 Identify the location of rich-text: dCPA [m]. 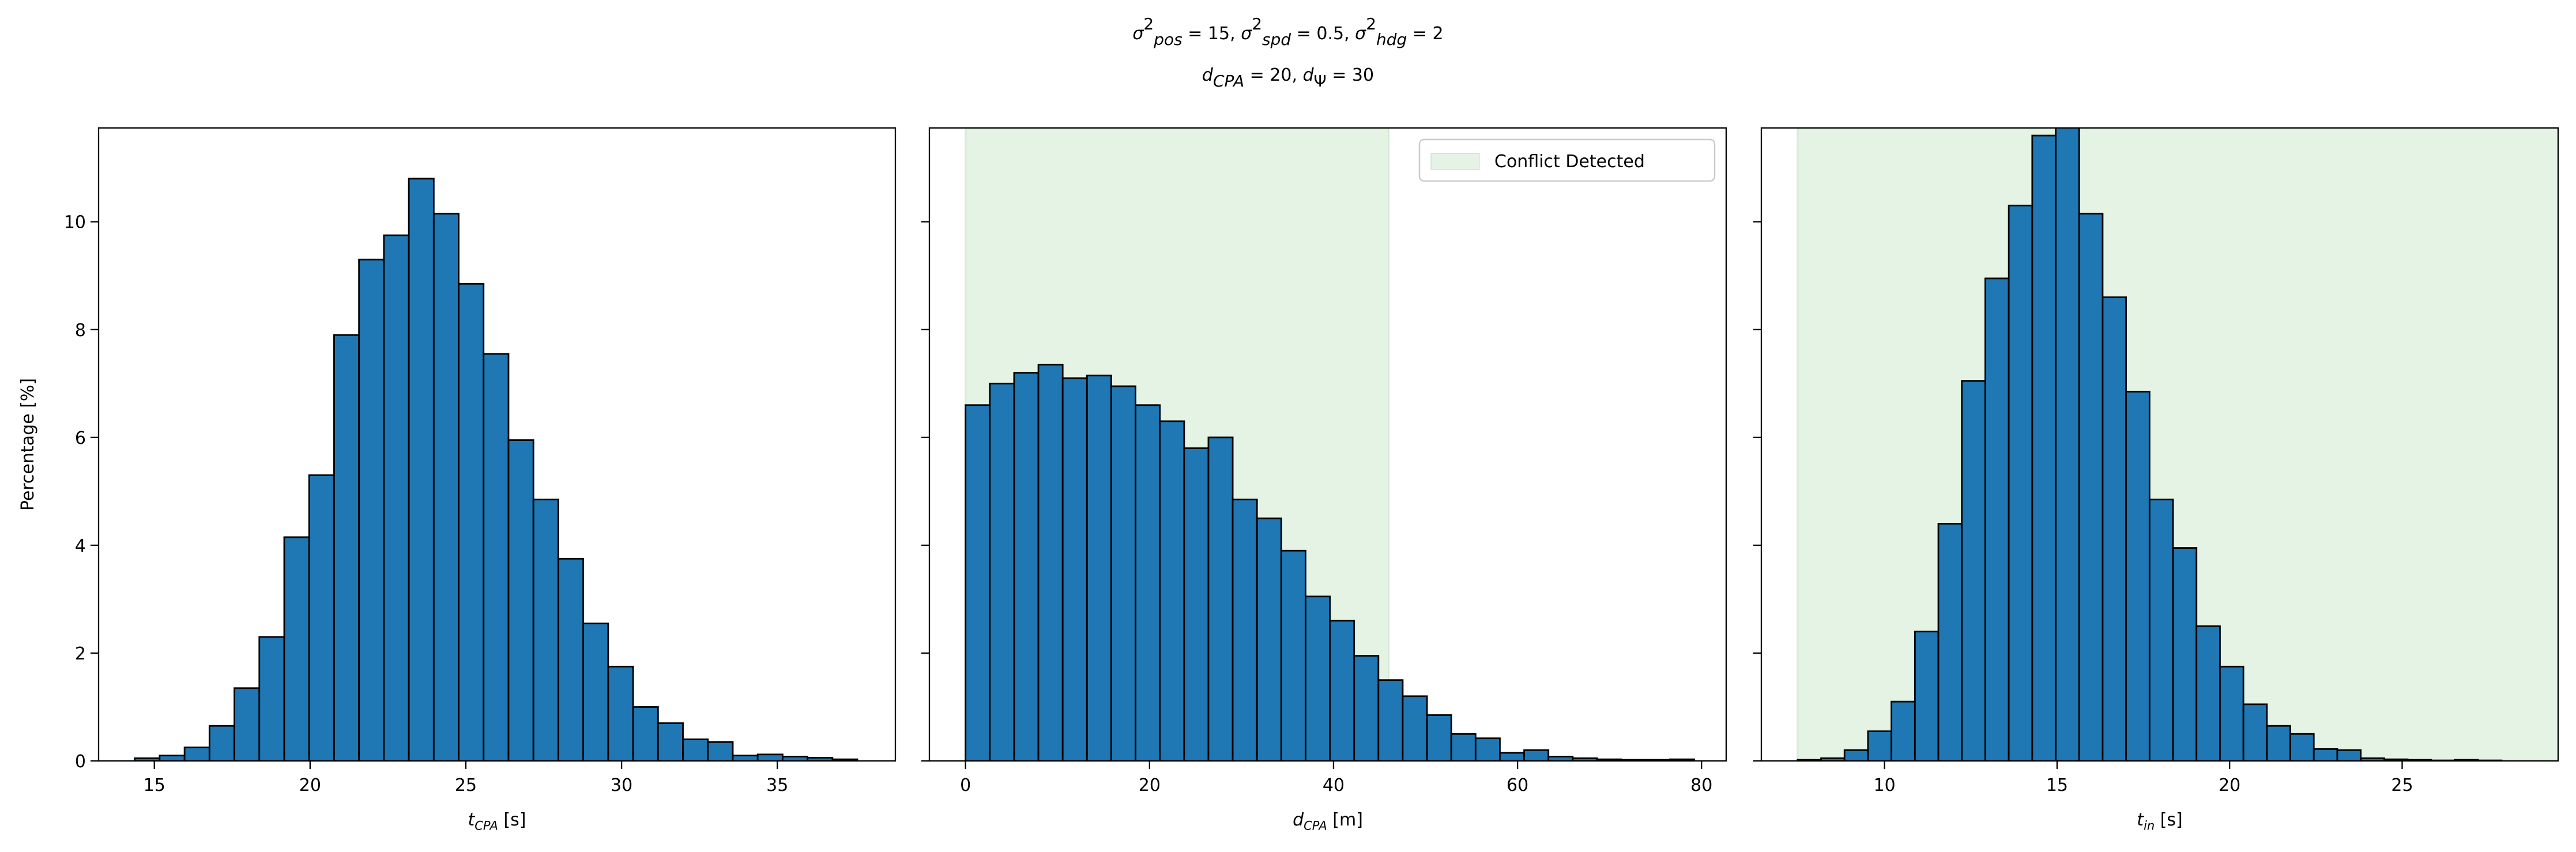
(1328, 821).